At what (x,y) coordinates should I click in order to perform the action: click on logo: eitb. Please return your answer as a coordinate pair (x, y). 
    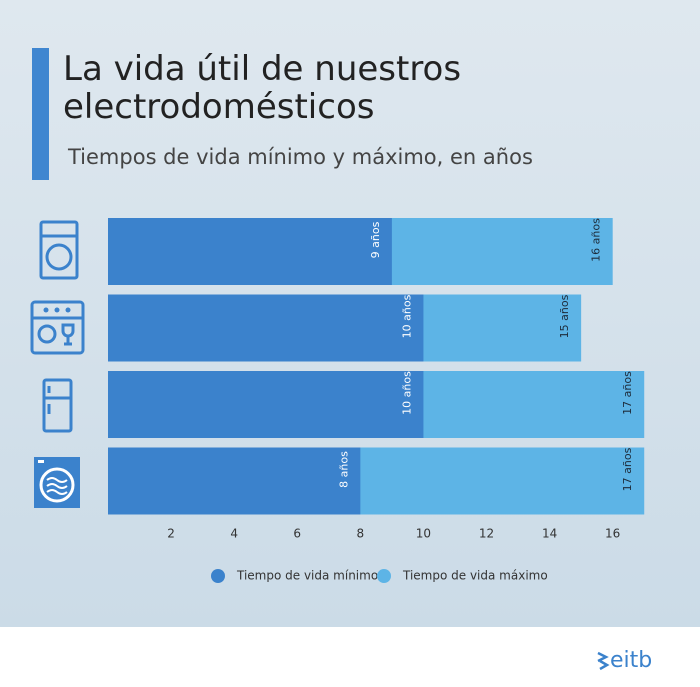
    Looking at the image, I should click on (631, 660).